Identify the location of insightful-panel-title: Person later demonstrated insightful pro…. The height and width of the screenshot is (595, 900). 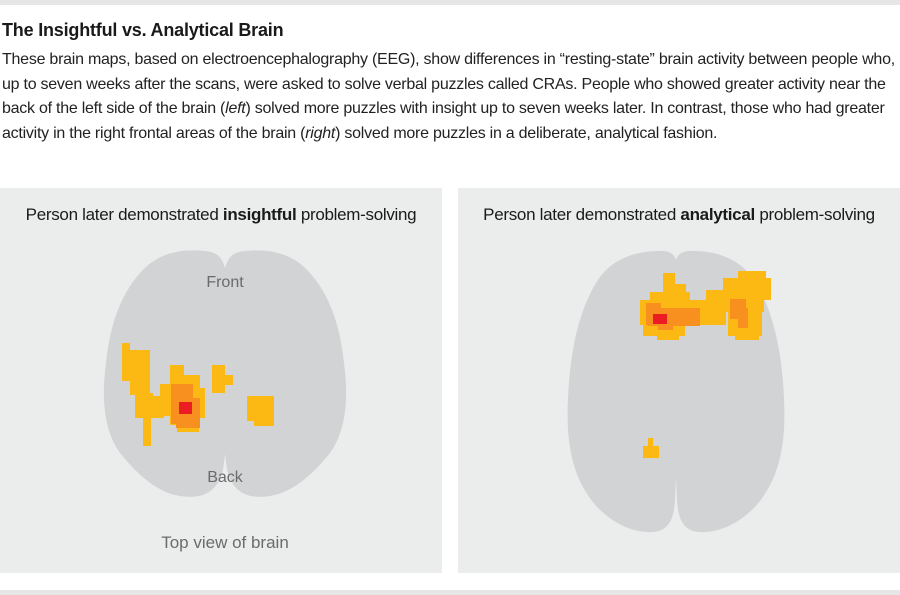
(221, 215).